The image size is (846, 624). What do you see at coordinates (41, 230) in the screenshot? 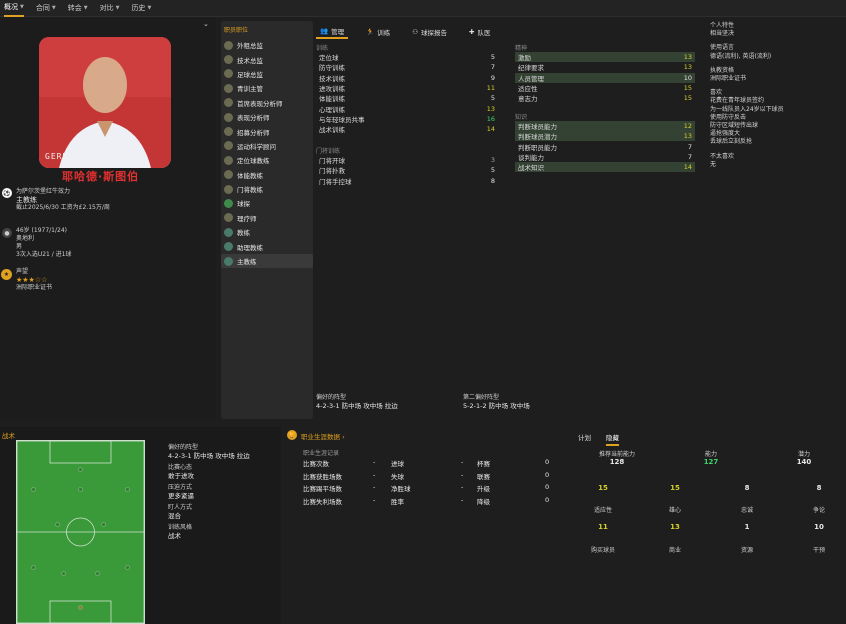
I see `age: 46岁 (1977/1/24)` at bounding box center [41, 230].